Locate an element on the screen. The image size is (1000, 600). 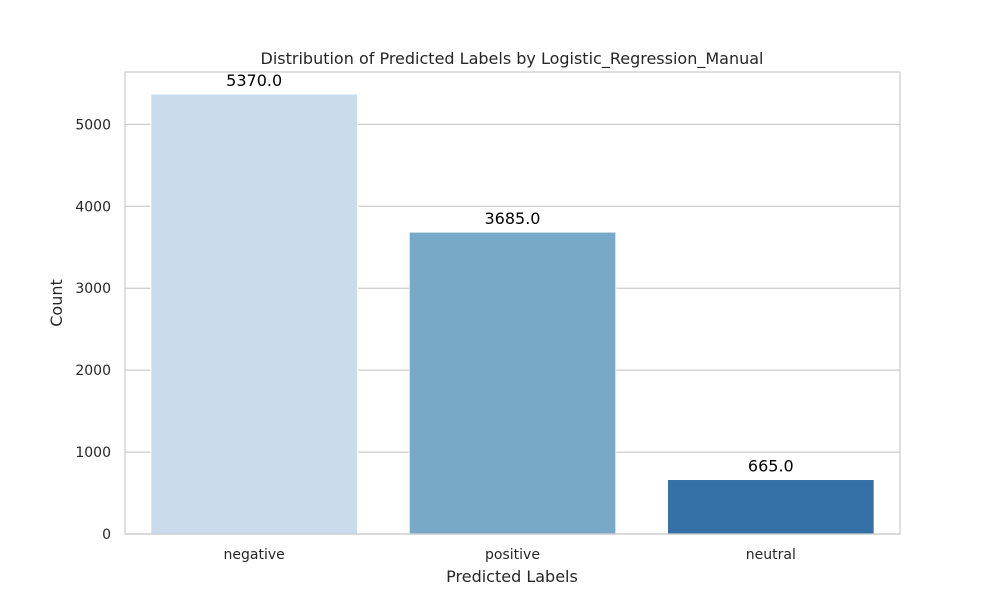
y-tick-label: 4000 is located at coordinates (93, 207).